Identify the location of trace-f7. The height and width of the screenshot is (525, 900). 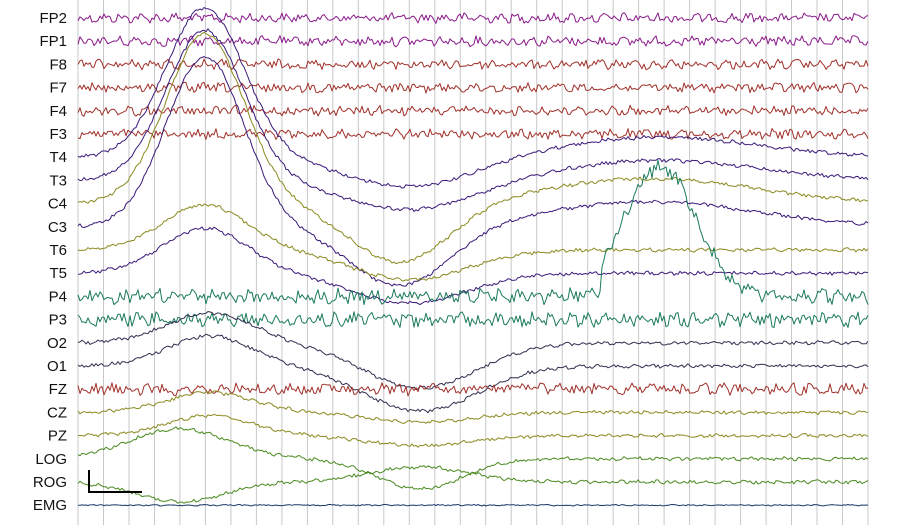
(473, 87).